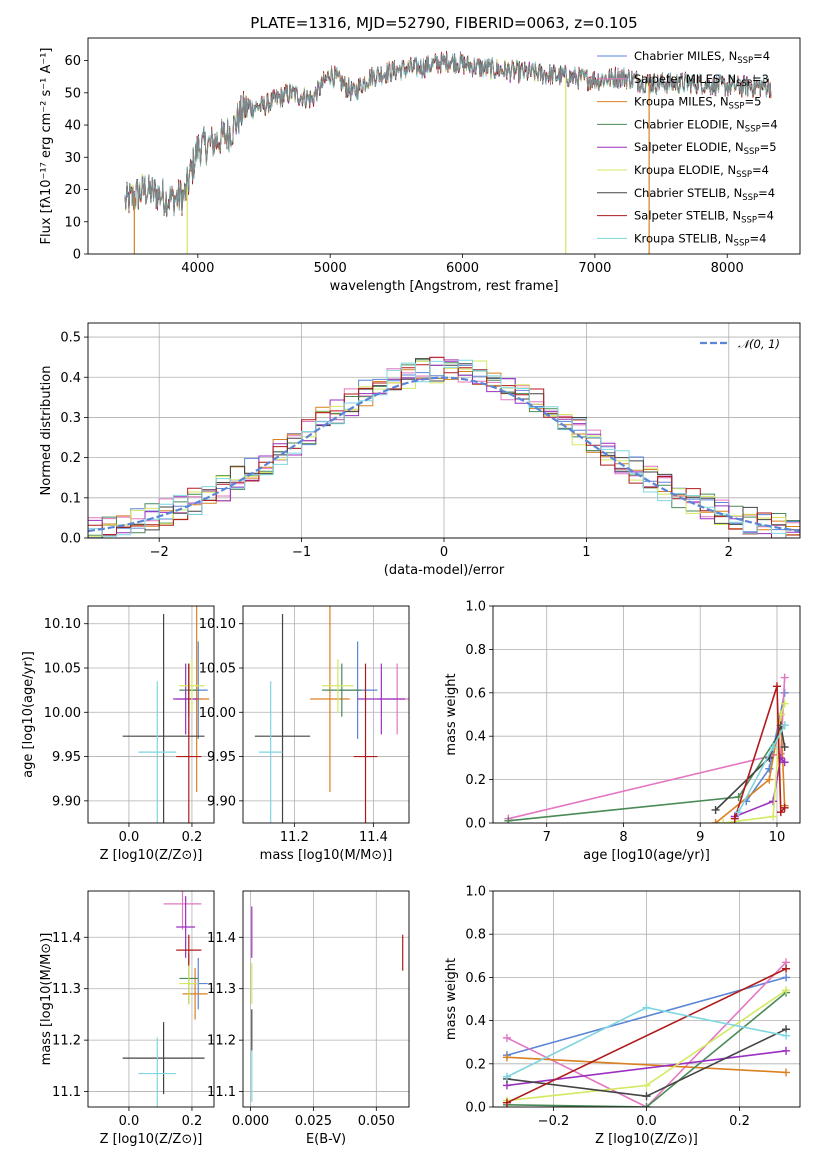 The image size is (819, 1170). What do you see at coordinates (687, 216) in the screenshot?
I see `legend-label-base: Salpeter STELIB, N` at bounding box center [687, 216].